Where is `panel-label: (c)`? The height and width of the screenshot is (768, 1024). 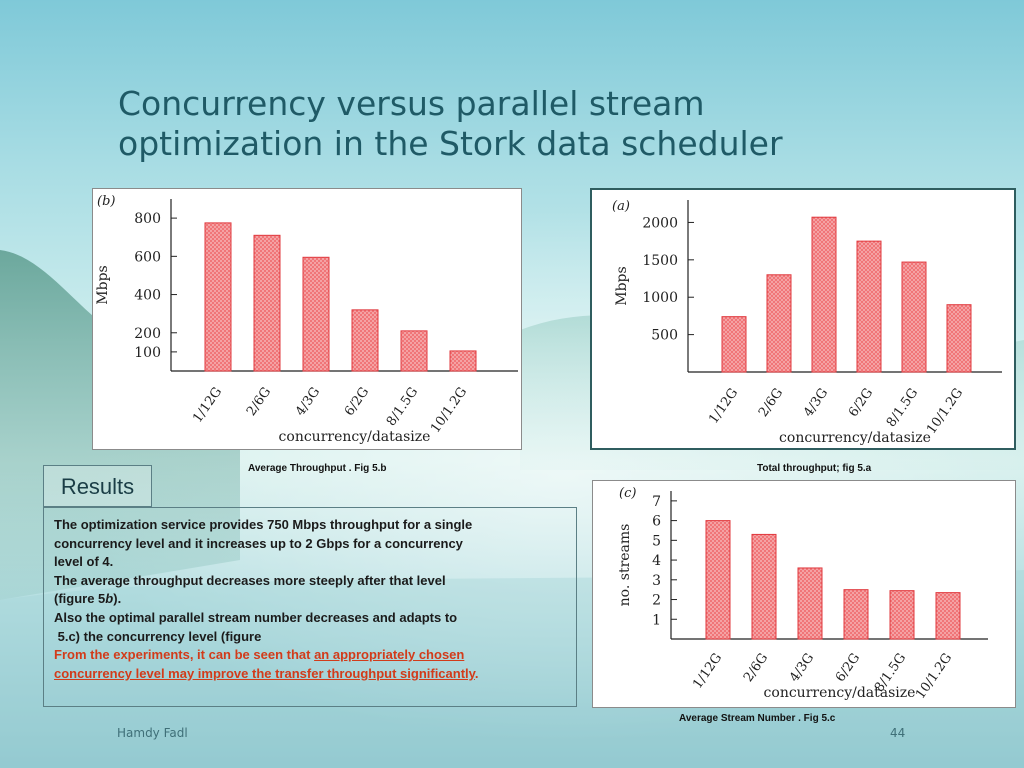
panel-label: (c) is located at coordinates (627, 493).